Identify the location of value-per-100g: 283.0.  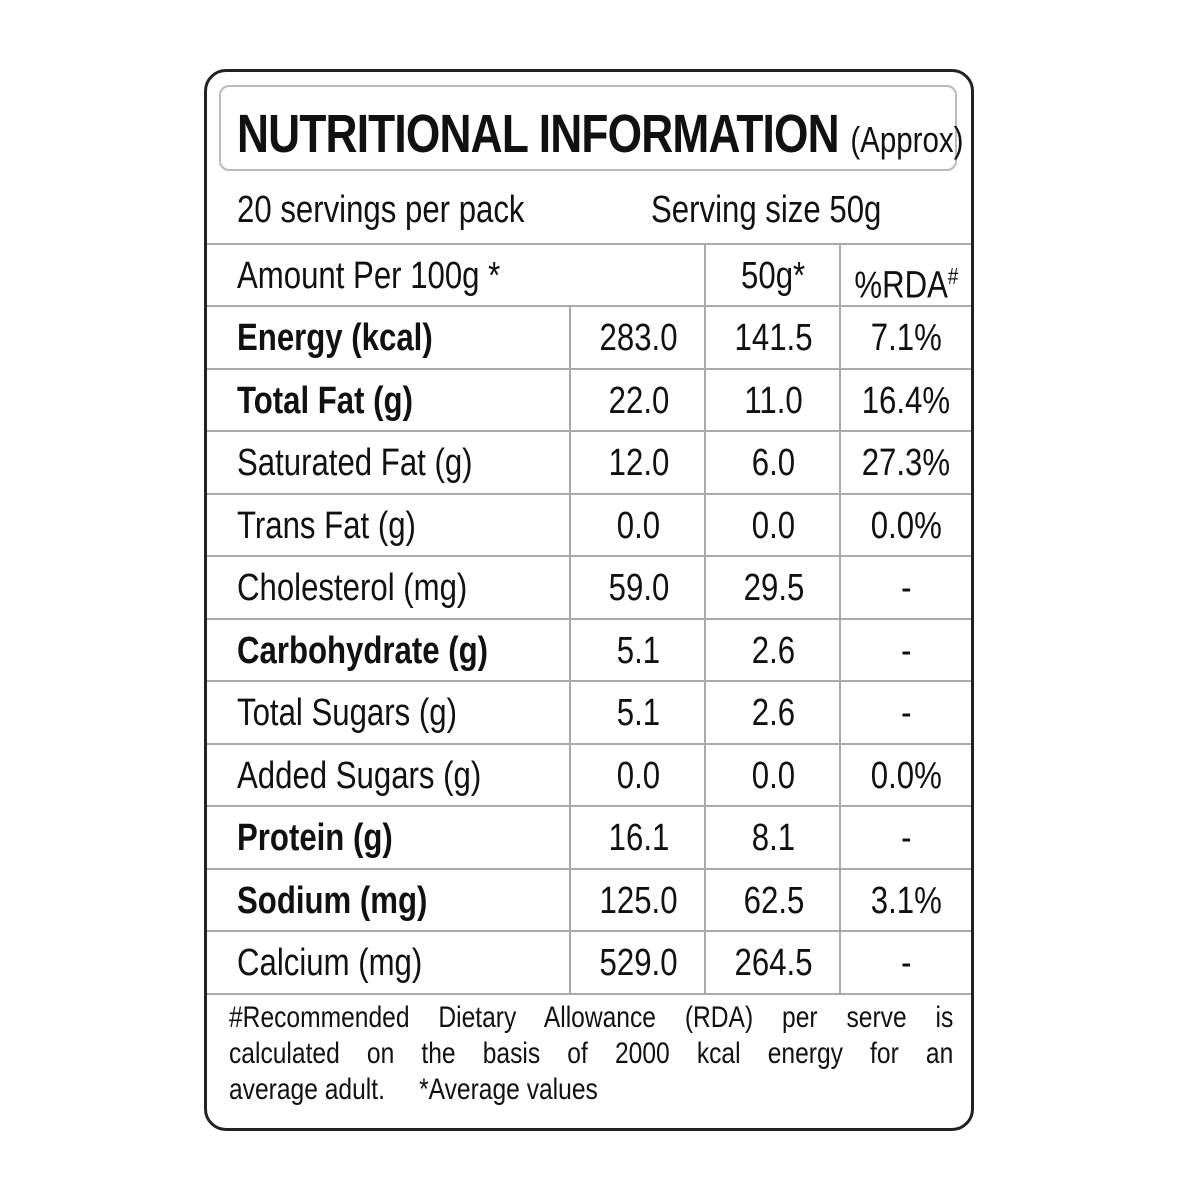
(638, 338).